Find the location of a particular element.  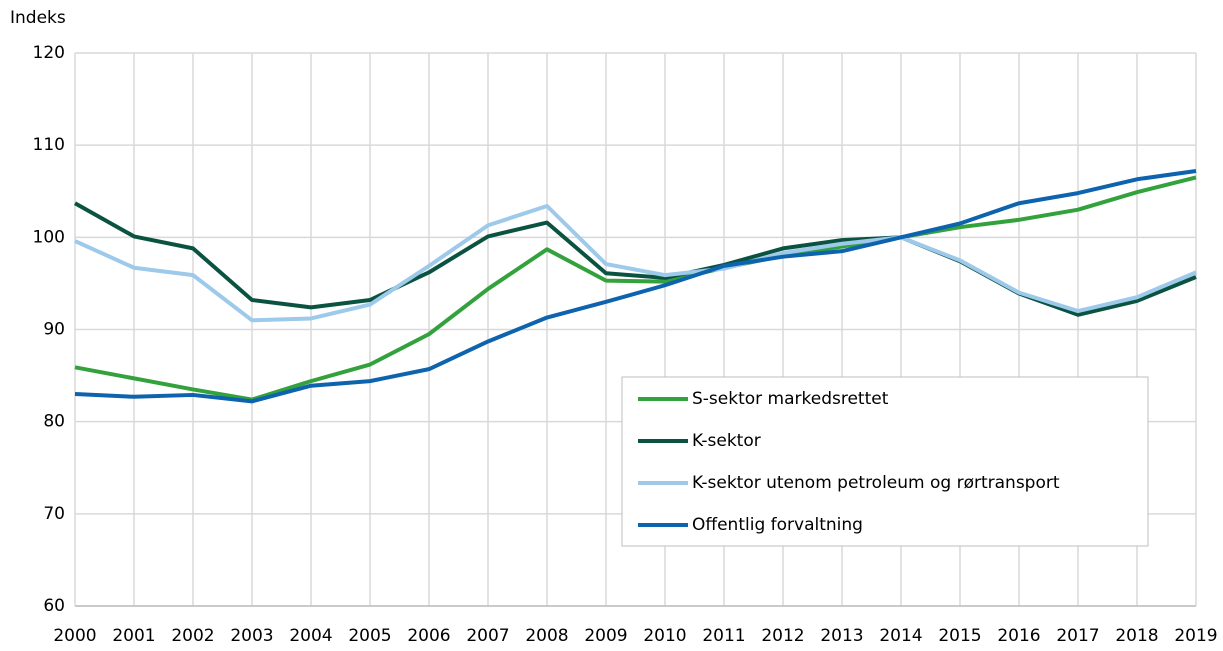

x-tick-label: 2014 is located at coordinates (900, 636).